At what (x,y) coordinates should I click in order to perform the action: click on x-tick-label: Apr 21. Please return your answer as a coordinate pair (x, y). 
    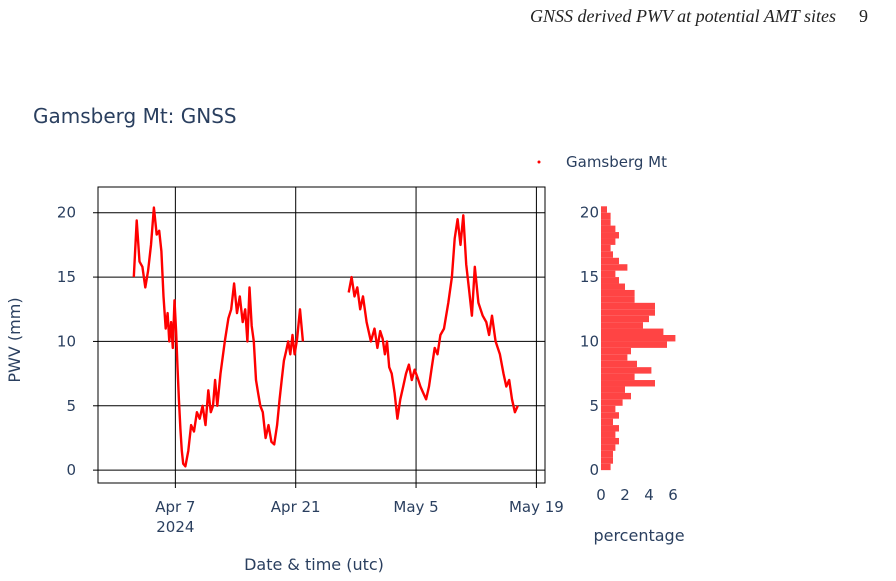
    Looking at the image, I should click on (296, 507).